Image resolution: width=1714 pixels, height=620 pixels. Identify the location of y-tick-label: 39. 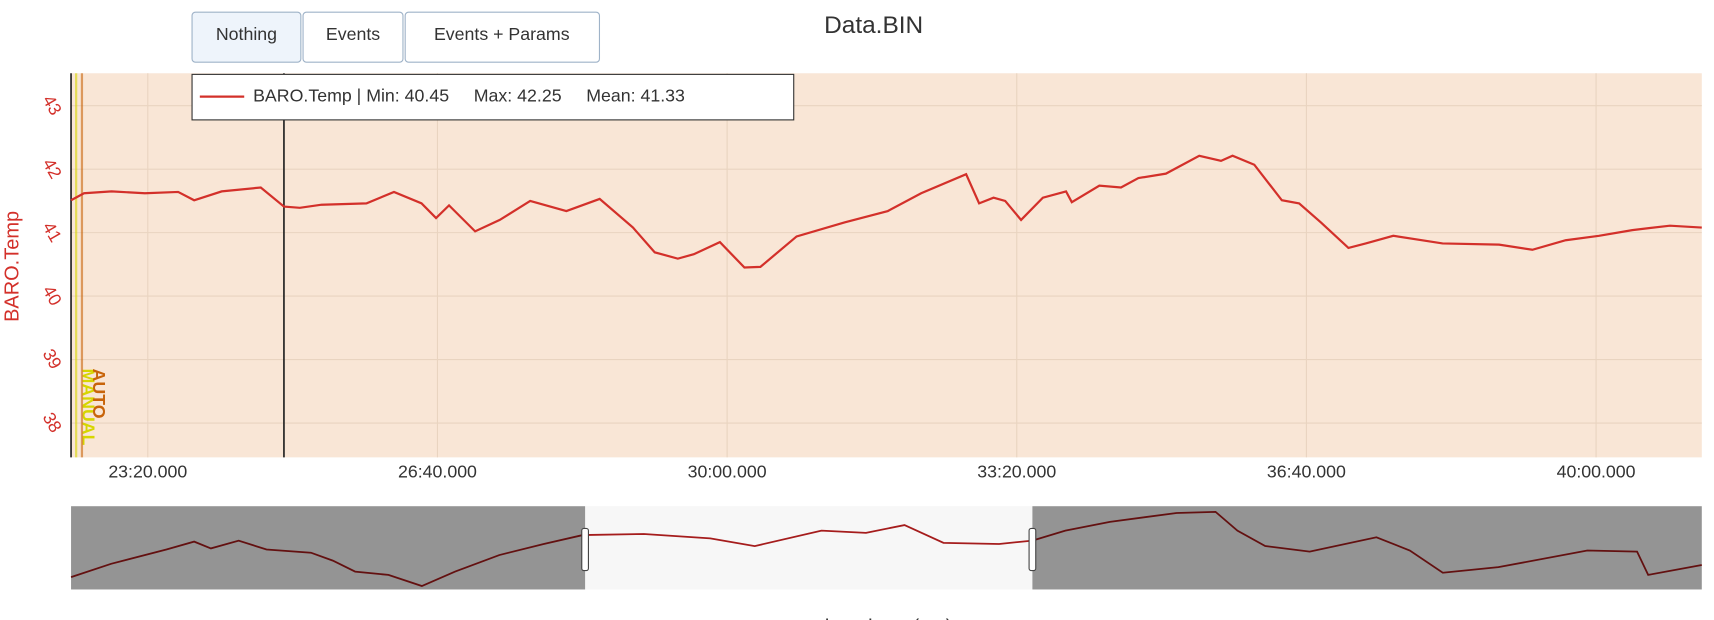
(52, 358).